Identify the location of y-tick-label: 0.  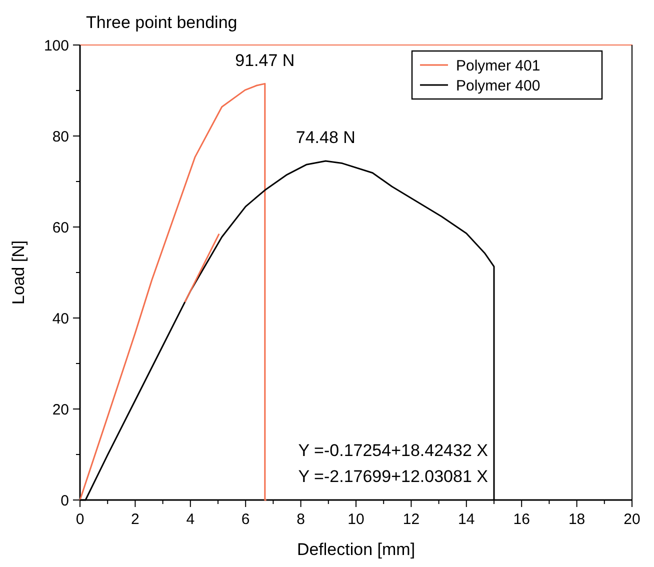
(64, 501).